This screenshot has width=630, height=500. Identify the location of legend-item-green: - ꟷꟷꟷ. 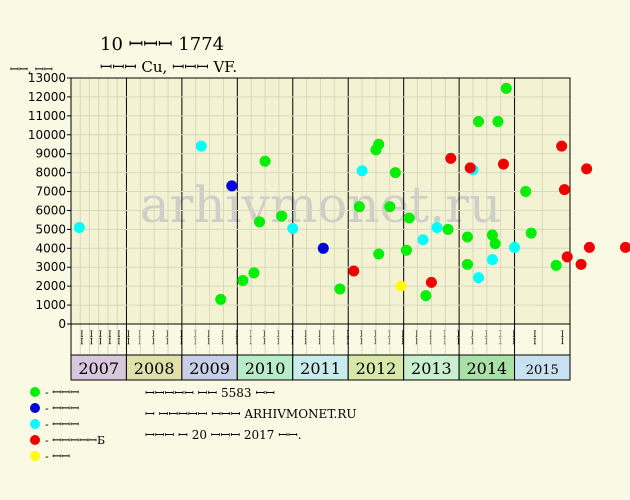
(67, 392).